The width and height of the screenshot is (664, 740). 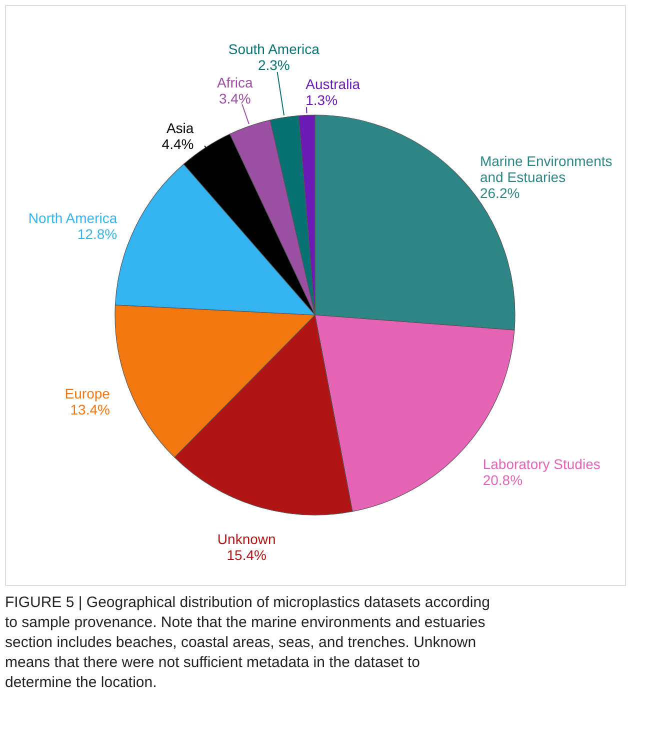 What do you see at coordinates (87, 394) in the screenshot?
I see `slice-label: Europe` at bounding box center [87, 394].